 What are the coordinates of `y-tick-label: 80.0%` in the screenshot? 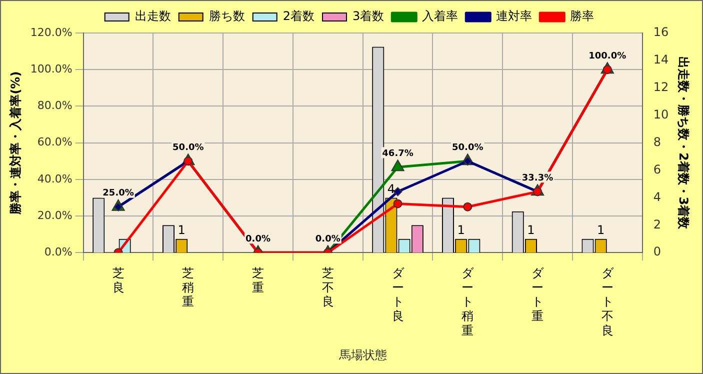 It's located at (54, 105).